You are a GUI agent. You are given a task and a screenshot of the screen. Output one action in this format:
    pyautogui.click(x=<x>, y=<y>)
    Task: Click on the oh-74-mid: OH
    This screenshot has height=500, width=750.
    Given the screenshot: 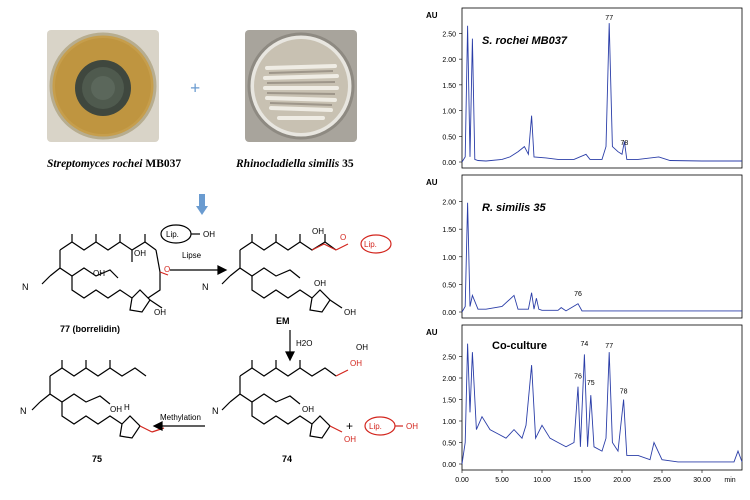 What is the action you would take?
    pyautogui.click(x=308, y=409)
    